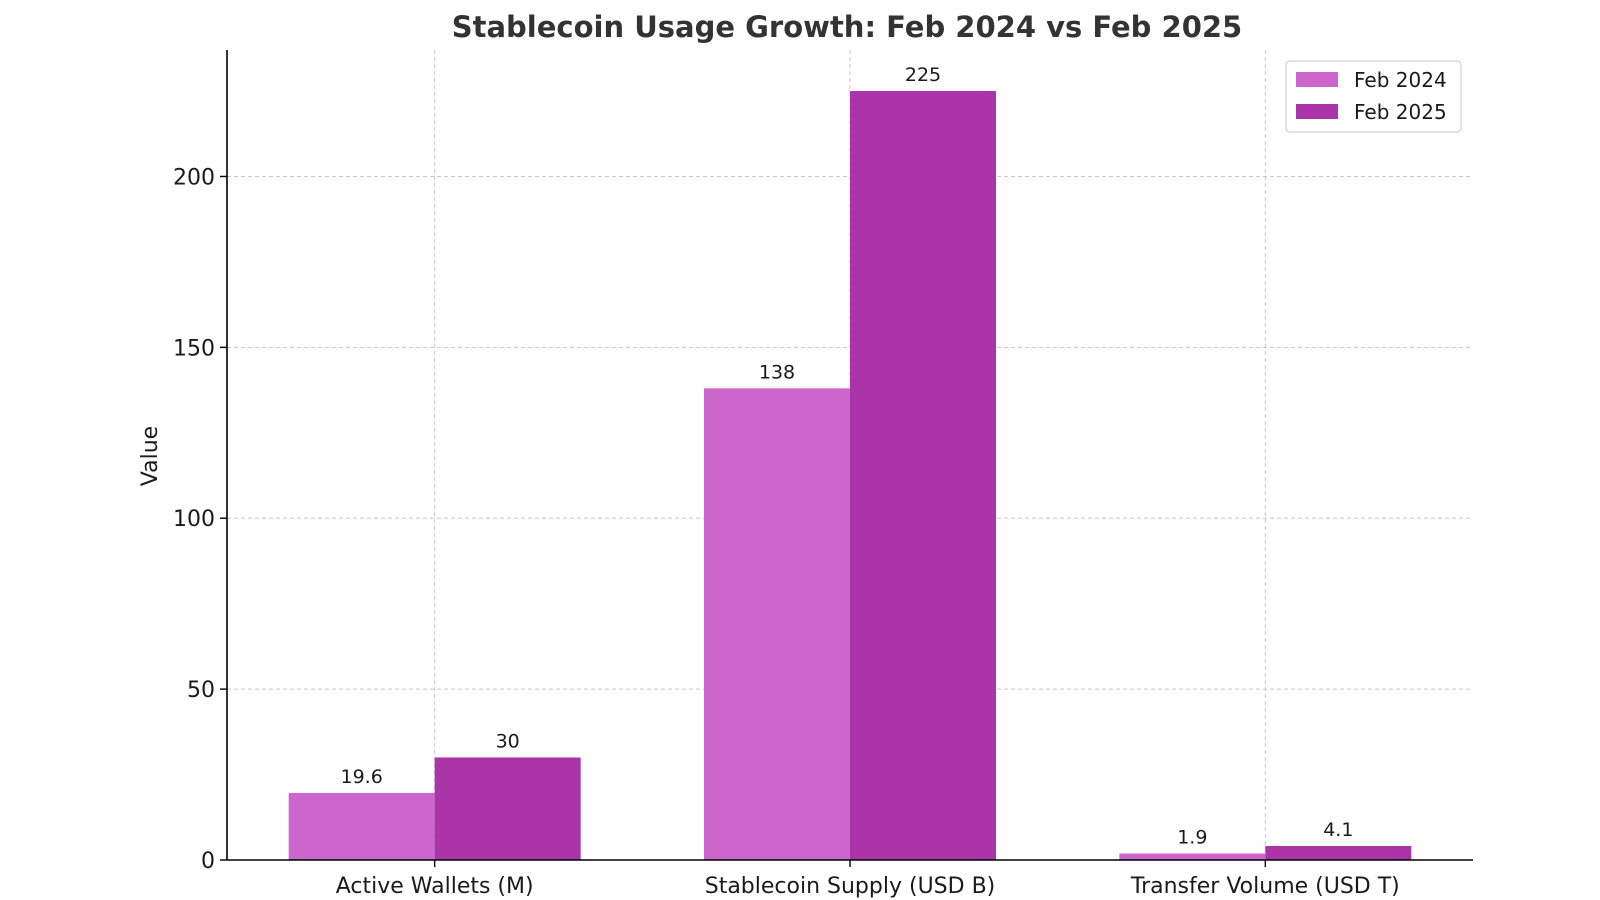  Describe the element at coordinates (208, 861) in the screenshot. I see `y-tick-label: 0` at that location.